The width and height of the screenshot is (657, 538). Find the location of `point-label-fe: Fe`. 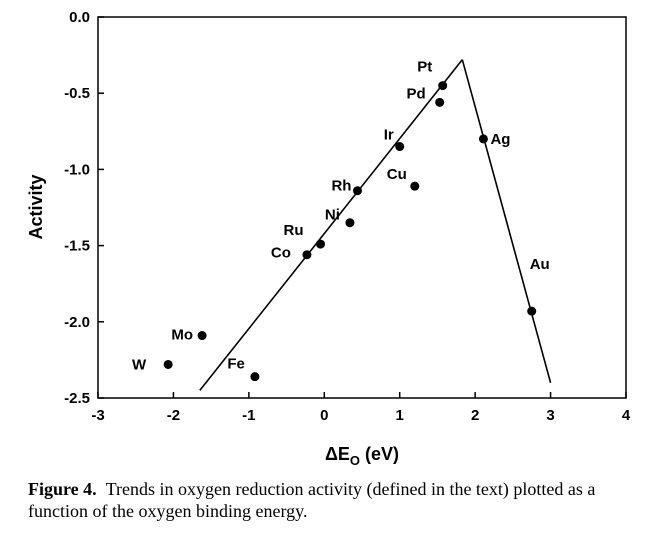

point-label-fe: Fe is located at coordinates (236, 364).